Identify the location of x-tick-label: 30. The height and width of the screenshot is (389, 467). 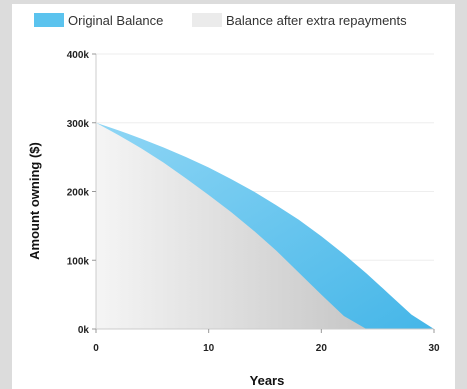
(434, 348).